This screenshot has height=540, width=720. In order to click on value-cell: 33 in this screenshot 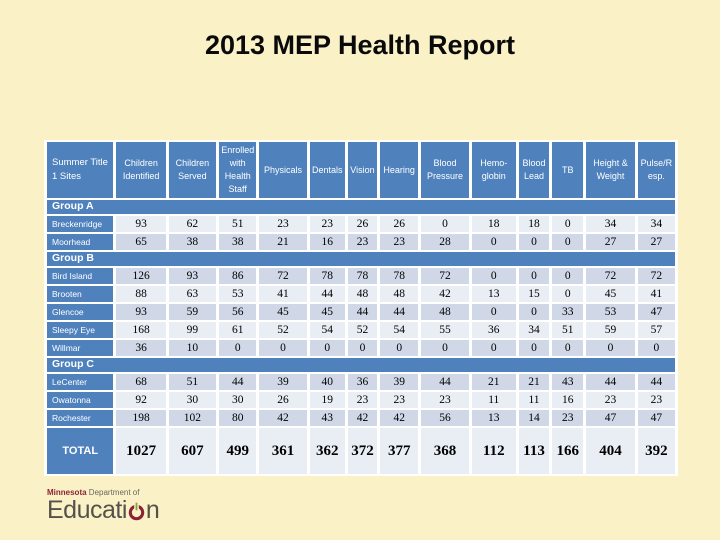, I will do `click(568, 312)`.